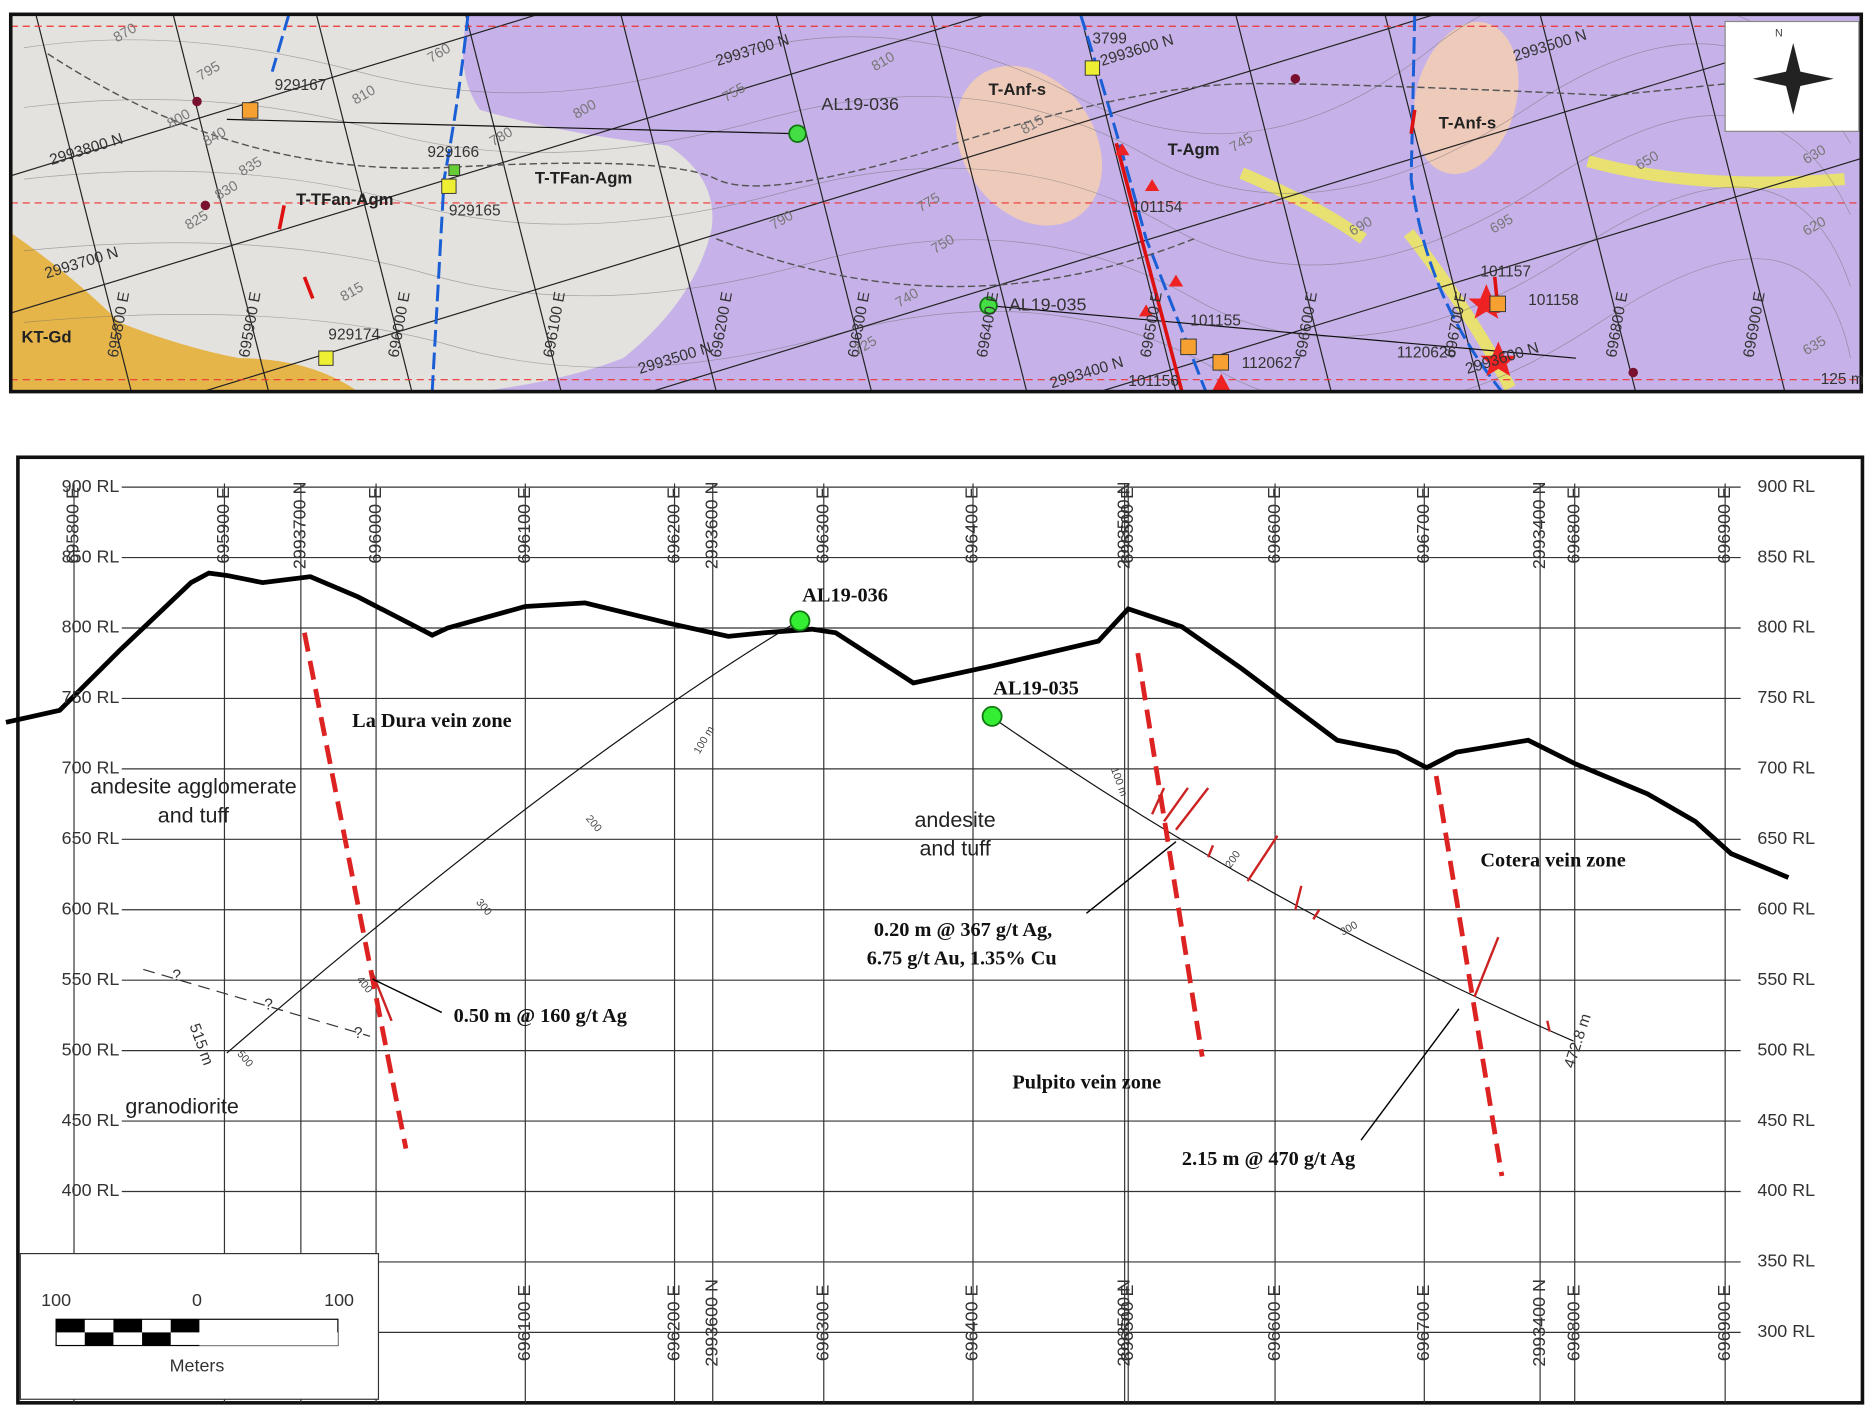 The height and width of the screenshot is (1410, 1872). Describe the element at coordinates (954, 849) in the screenshot. I see `rock-unit-label: and tuff` at that location.